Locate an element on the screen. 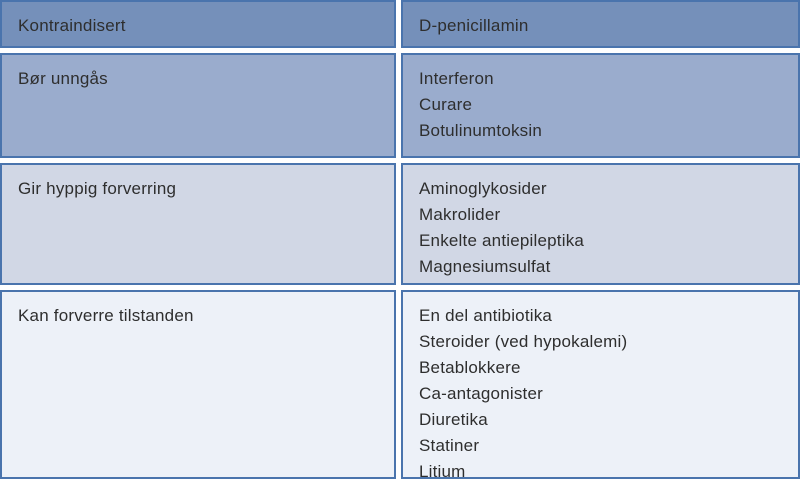  drug-item: Aminoglykosider is located at coordinates (483, 188).